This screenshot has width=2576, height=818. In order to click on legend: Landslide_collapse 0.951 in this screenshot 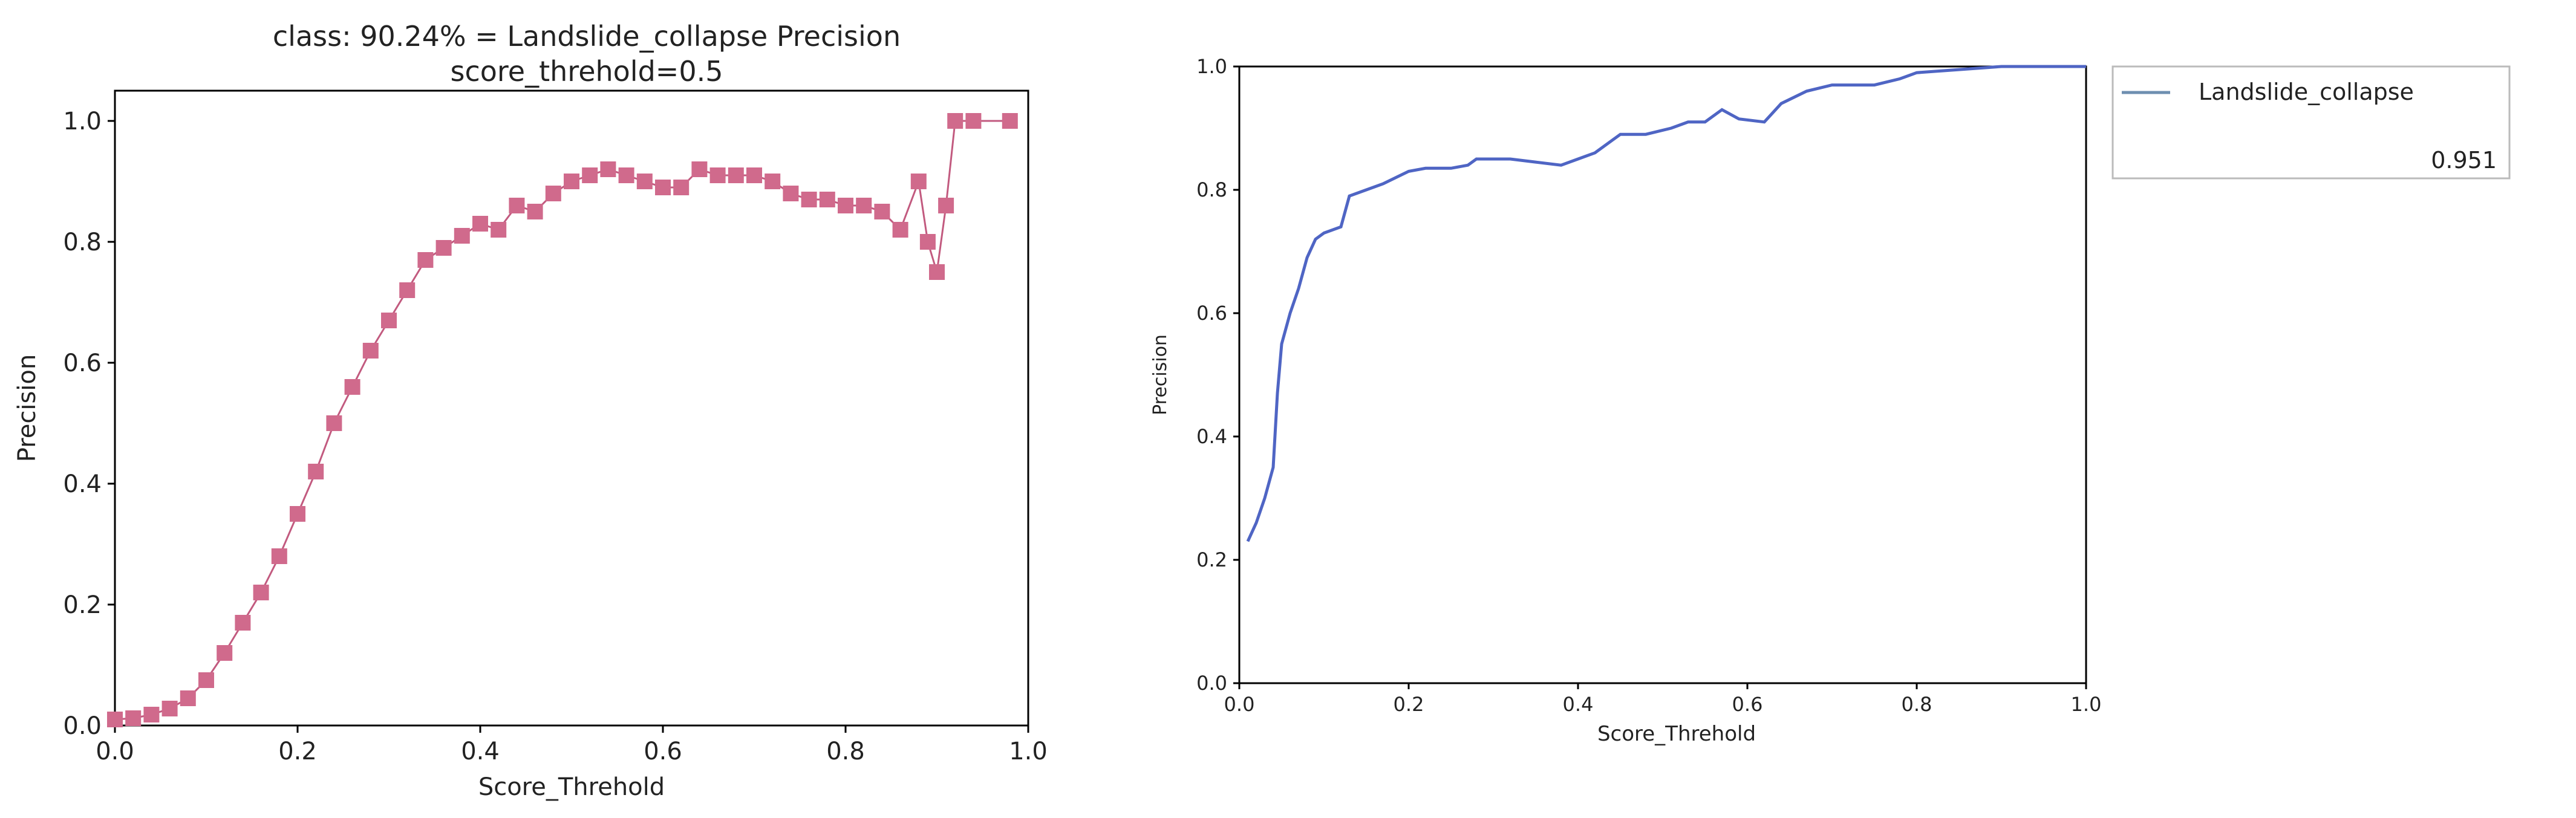, I will do `click(2311, 123)`.